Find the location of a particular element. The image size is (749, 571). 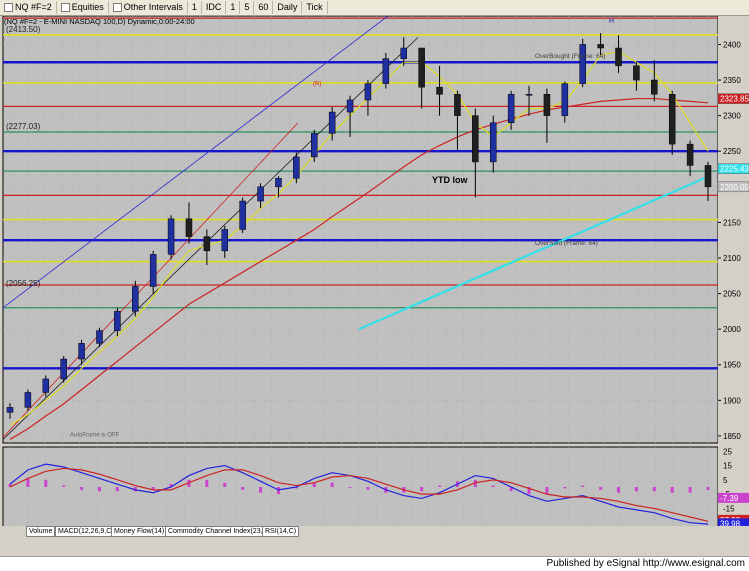

toolbar-item-9: Tick is located at coordinates (315, 7).